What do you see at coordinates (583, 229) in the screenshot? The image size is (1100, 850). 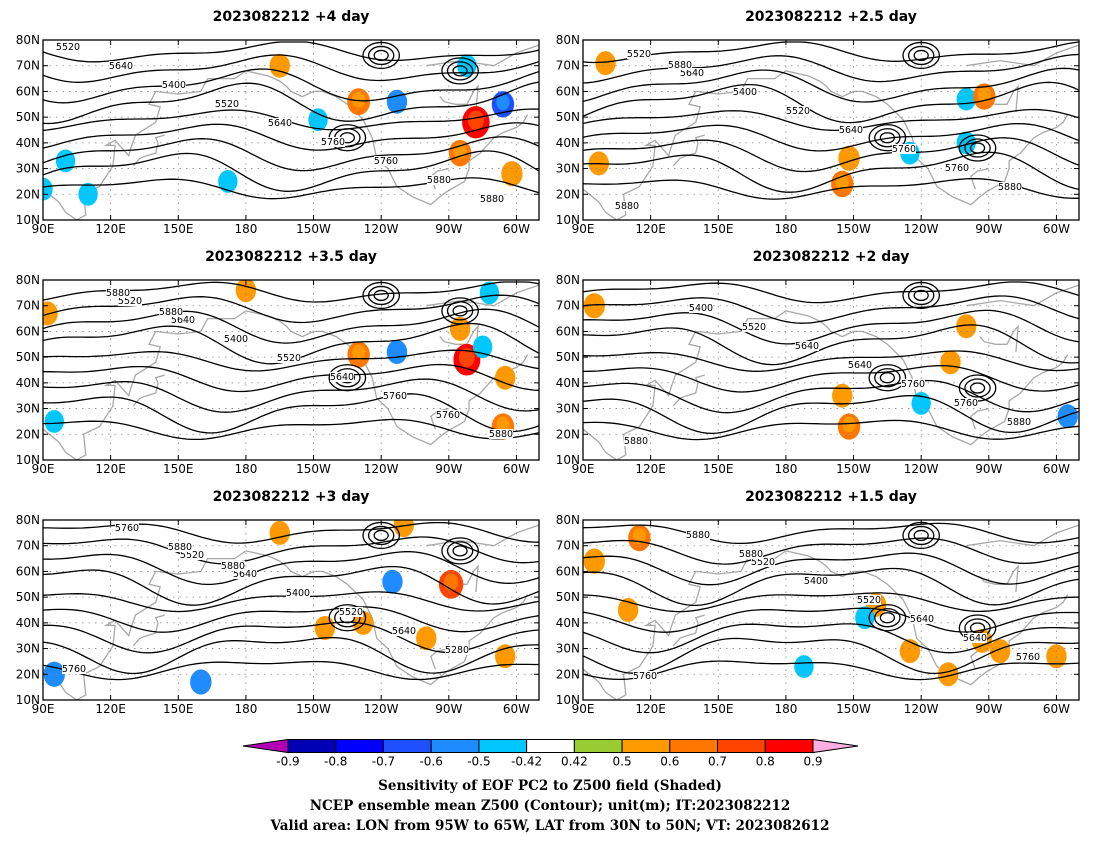 I see `lon-tick-label: 90E` at bounding box center [583, 229].